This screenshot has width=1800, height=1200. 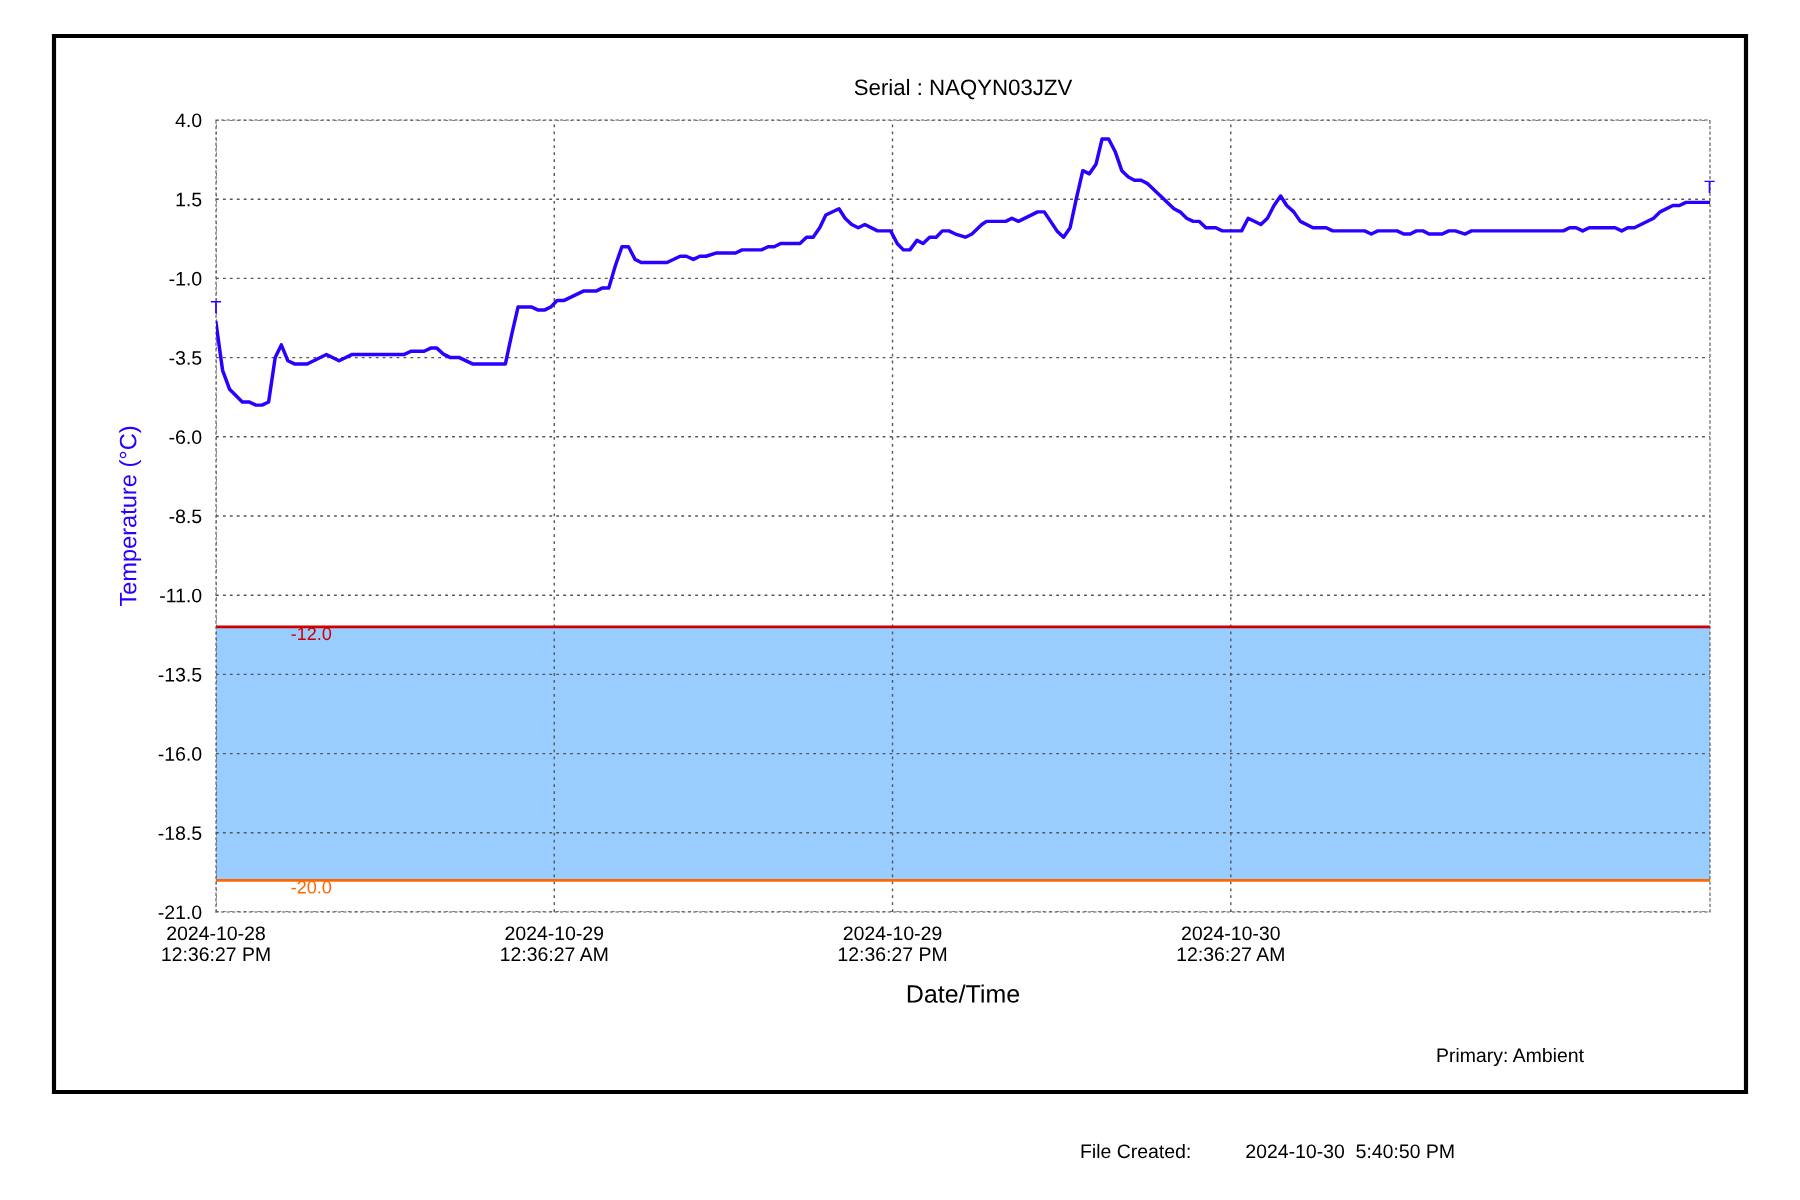 What do you see at coordinates (963, 993) in the screenshot?
I see `x-axis-title: Date/Time` at bounding box center [963, 993].